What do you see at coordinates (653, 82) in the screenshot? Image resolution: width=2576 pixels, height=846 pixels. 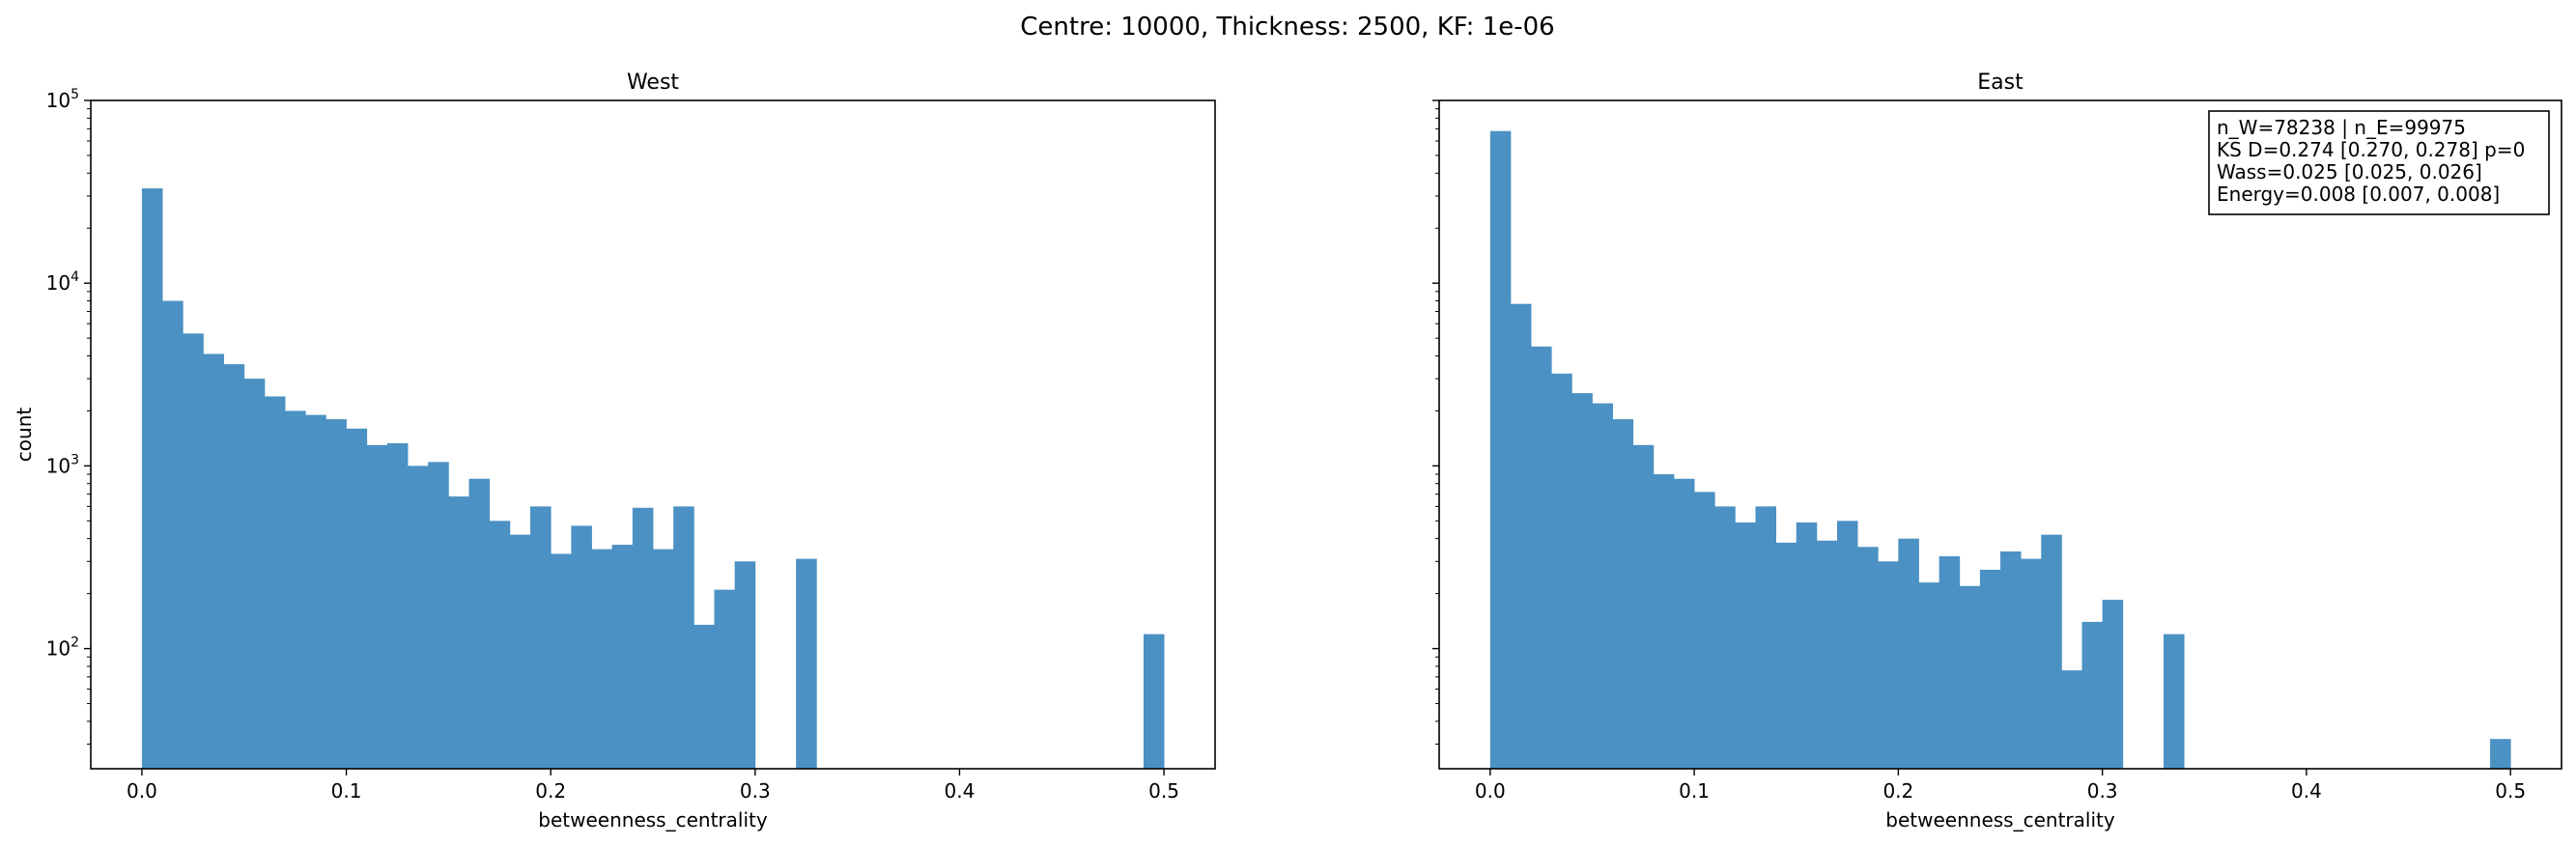 I see `west-title: West` at bounding box center [653, 82].